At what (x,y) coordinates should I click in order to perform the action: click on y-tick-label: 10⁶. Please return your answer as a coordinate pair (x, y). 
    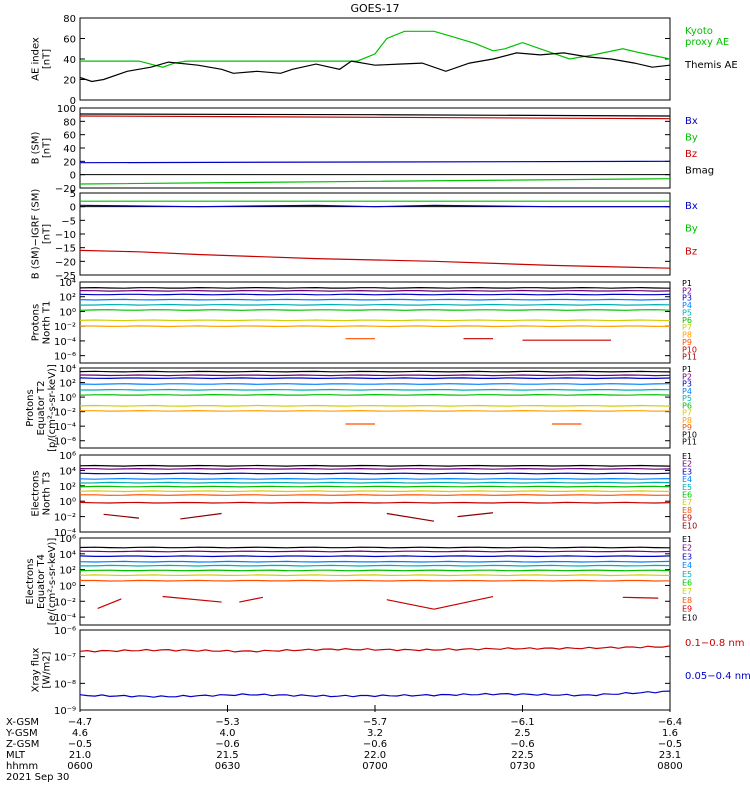
    Looking at the image, I should click on (67, 456).